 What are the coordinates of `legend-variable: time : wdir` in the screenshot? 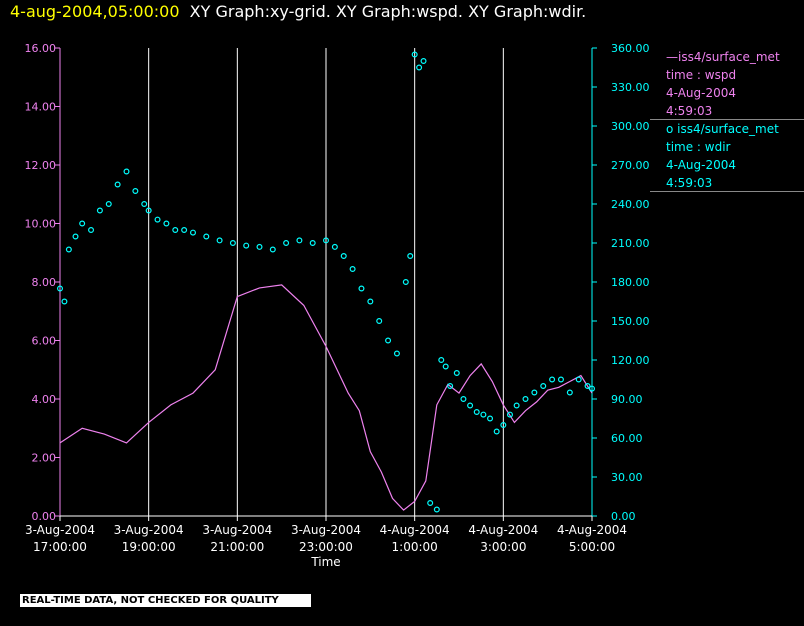 It's located at (698, 147).